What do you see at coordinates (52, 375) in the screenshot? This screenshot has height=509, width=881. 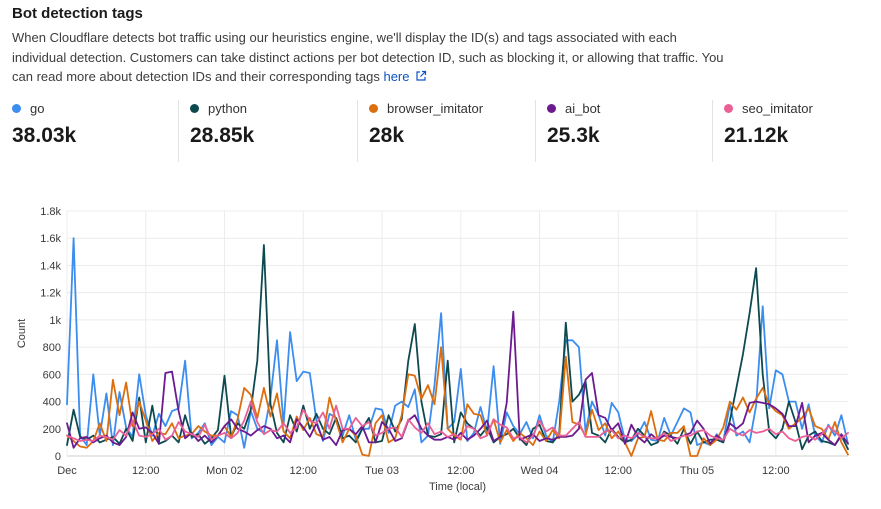 I see `y-tick-label: 600` at bounding box center [52, 375].